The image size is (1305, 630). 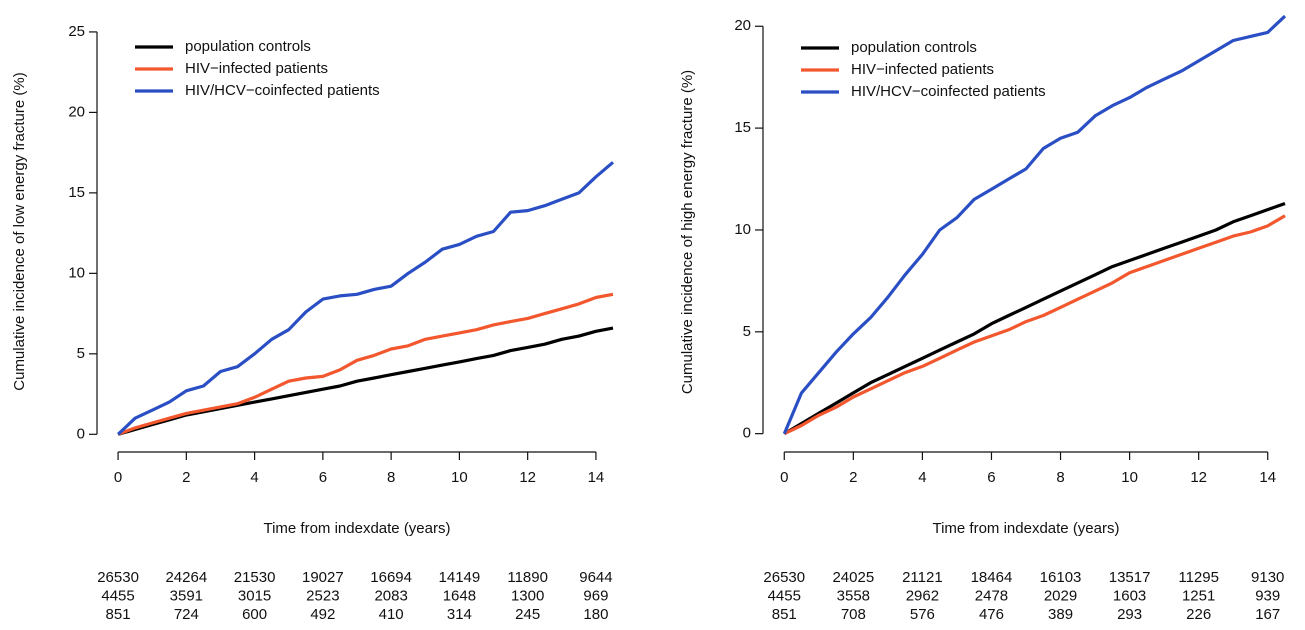 What do you see at coordinates (853, 614) in the screenshot?
I see `at-risk-count: 708` at bounding box center [853, 614].